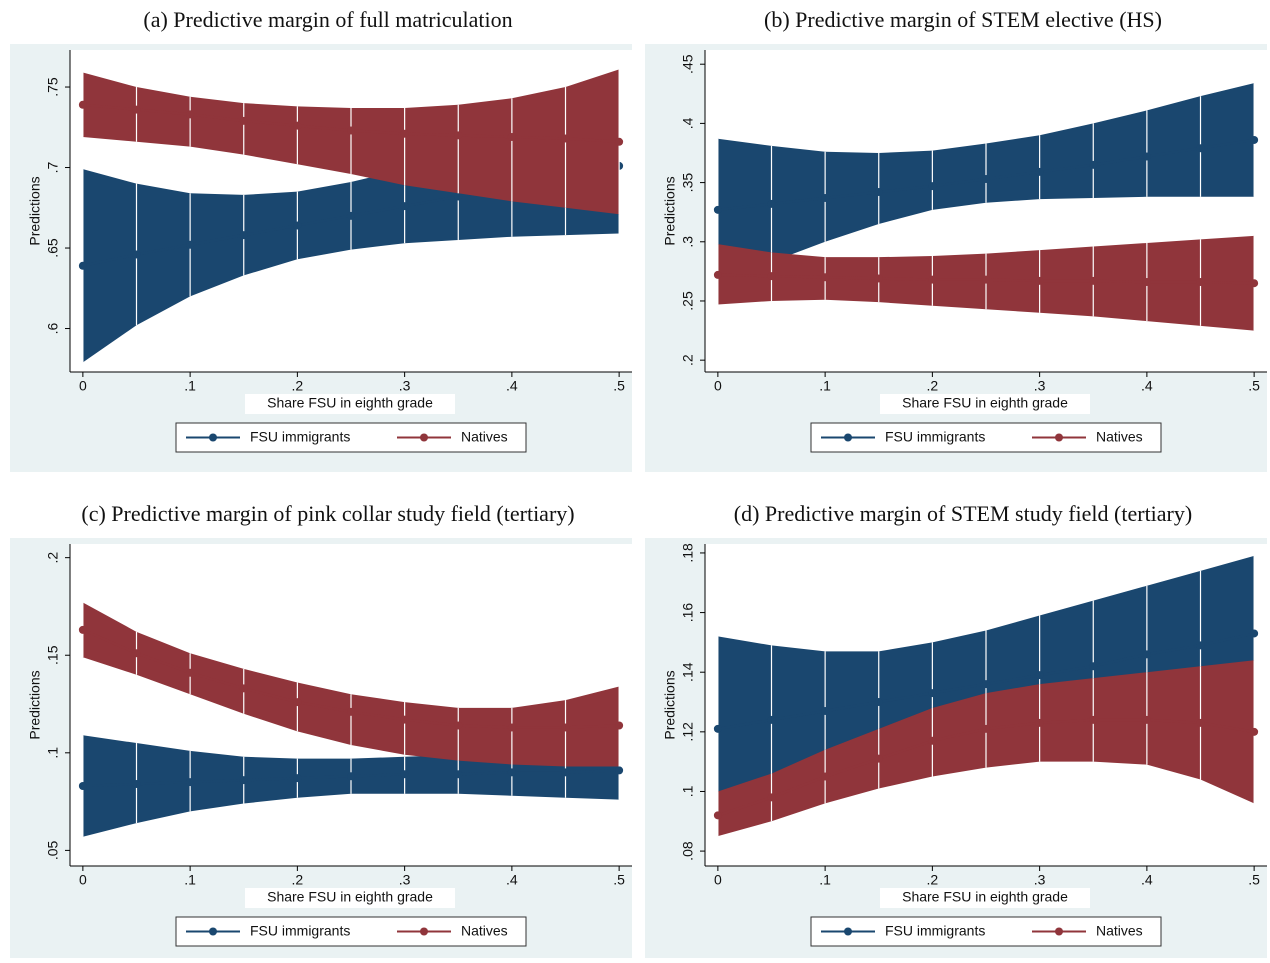  What do you see at coordinates (300, 931) in the screenshot?
I see `legend-label: FSU immigrants` at bounding box center [300, 931].